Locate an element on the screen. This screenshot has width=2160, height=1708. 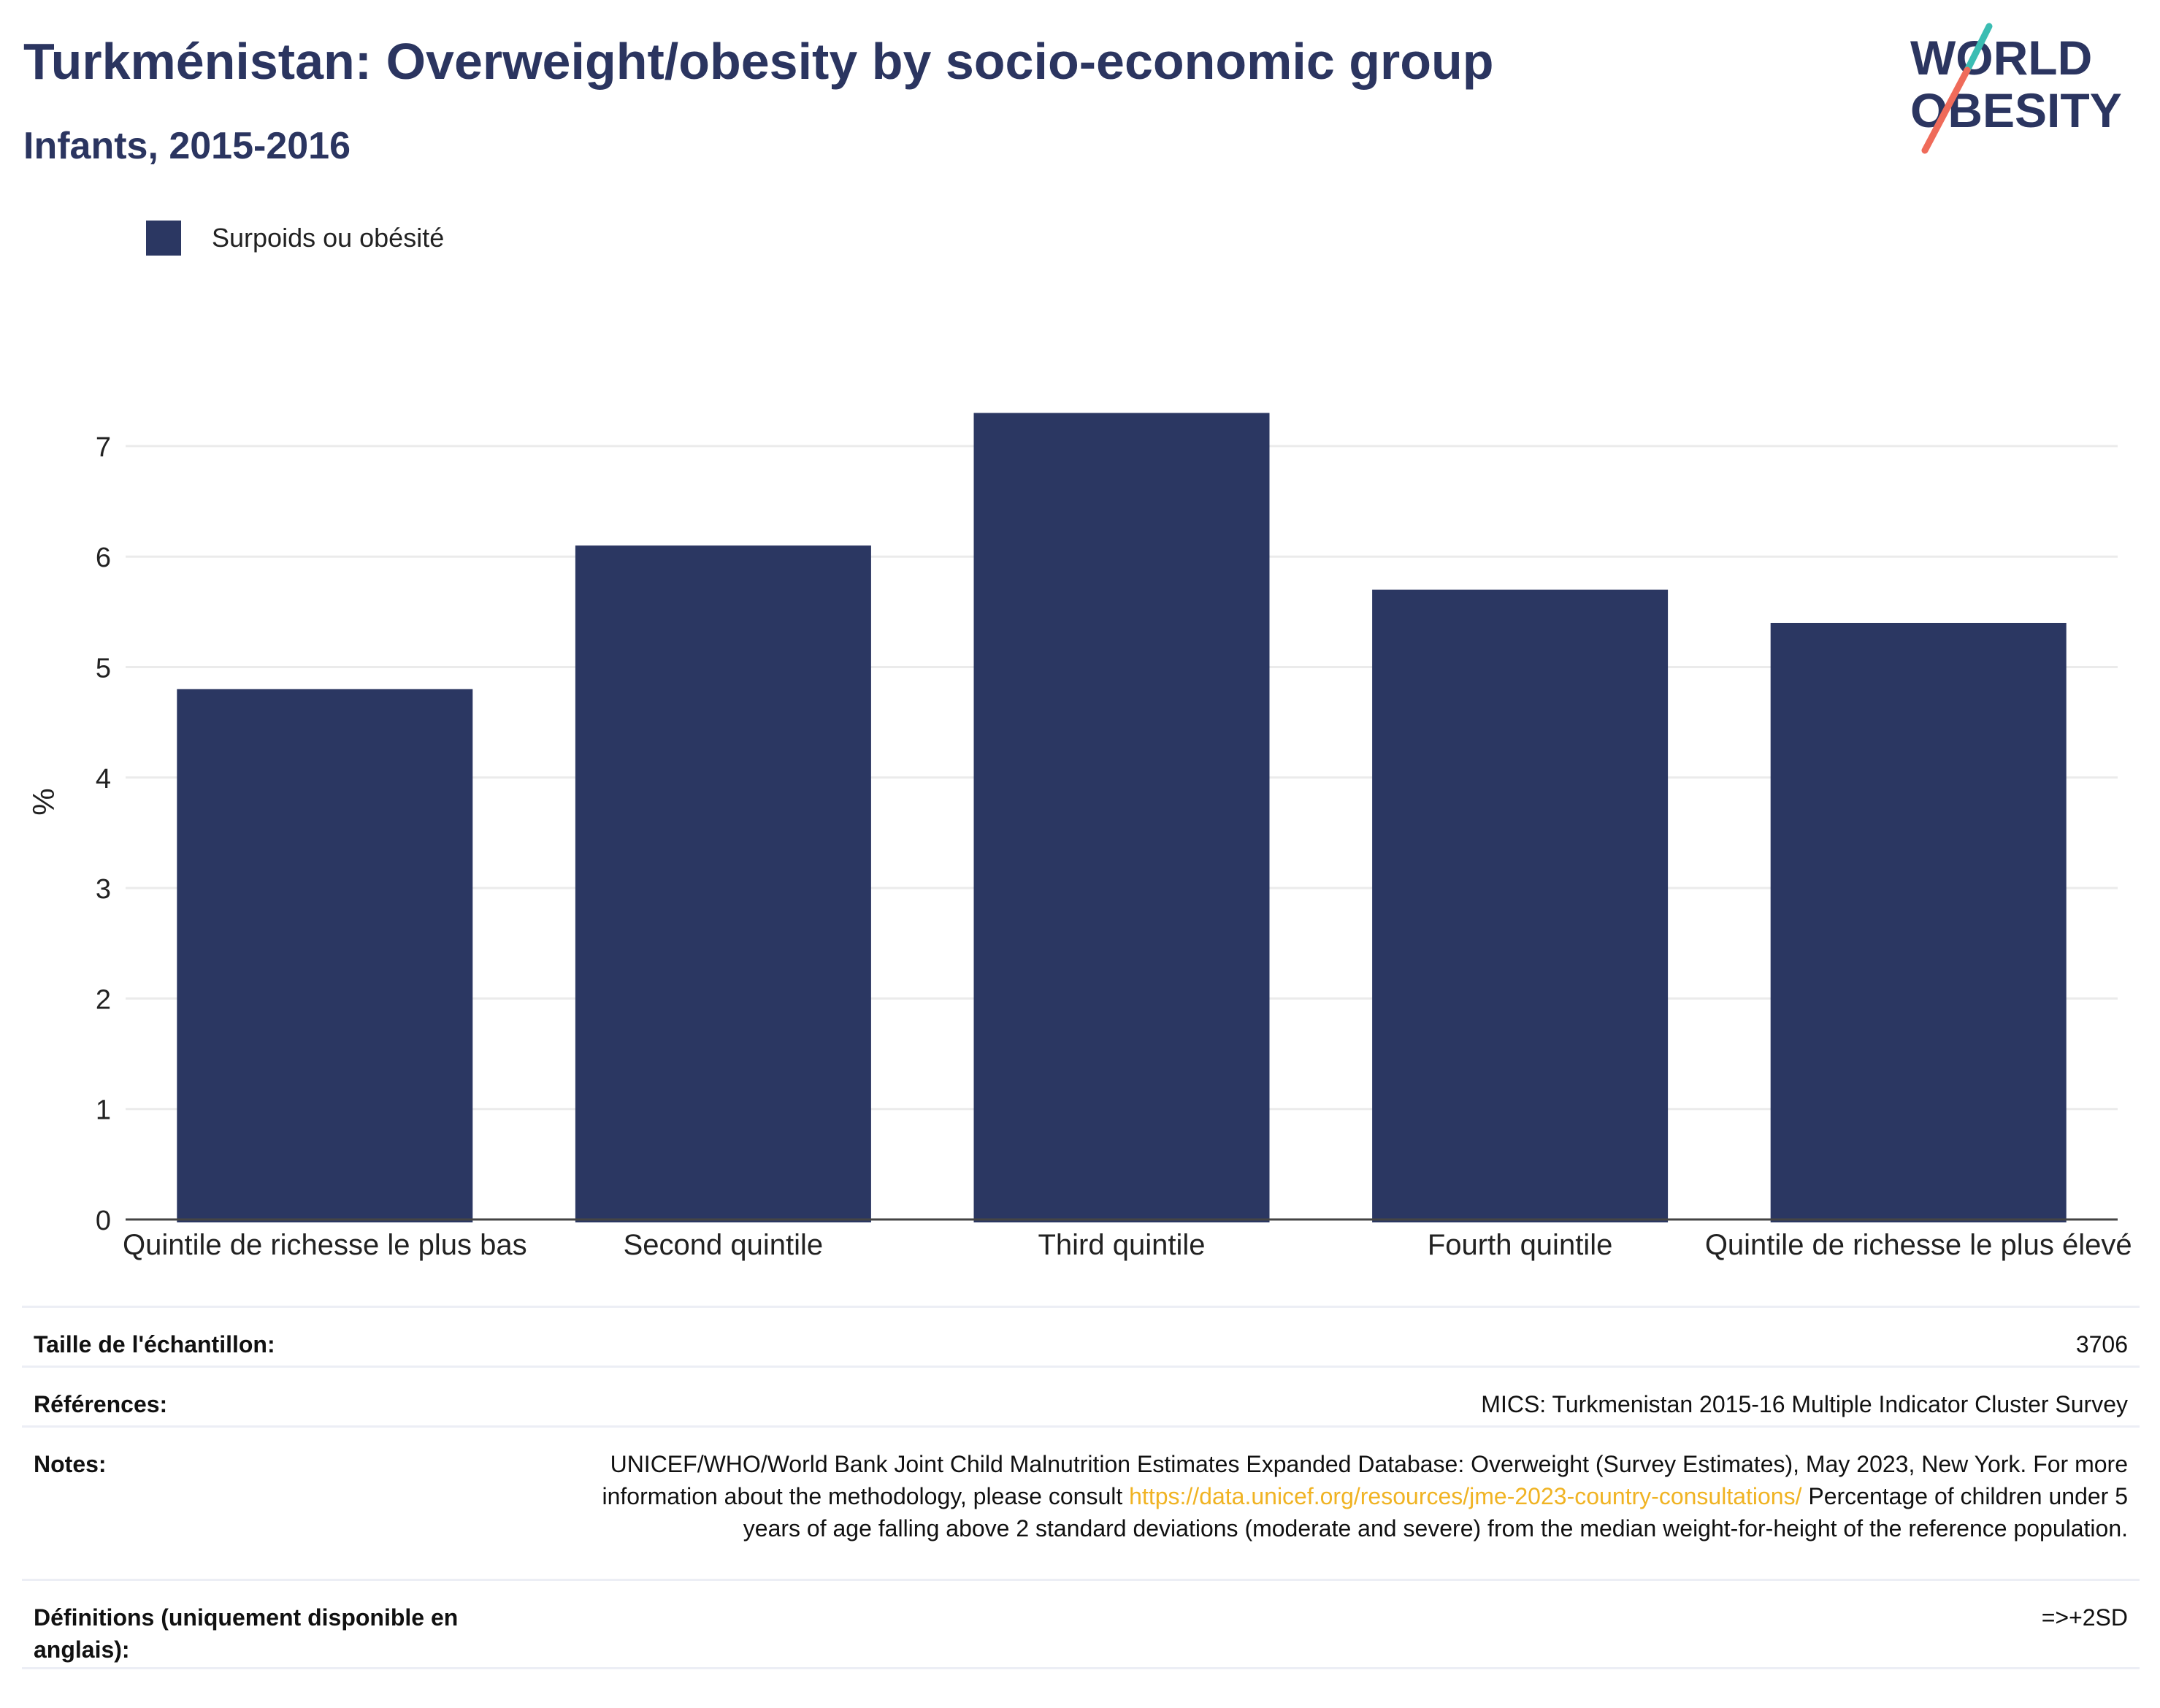
x-tick-label: Third quintile is located at coordinates (1121, 1245).